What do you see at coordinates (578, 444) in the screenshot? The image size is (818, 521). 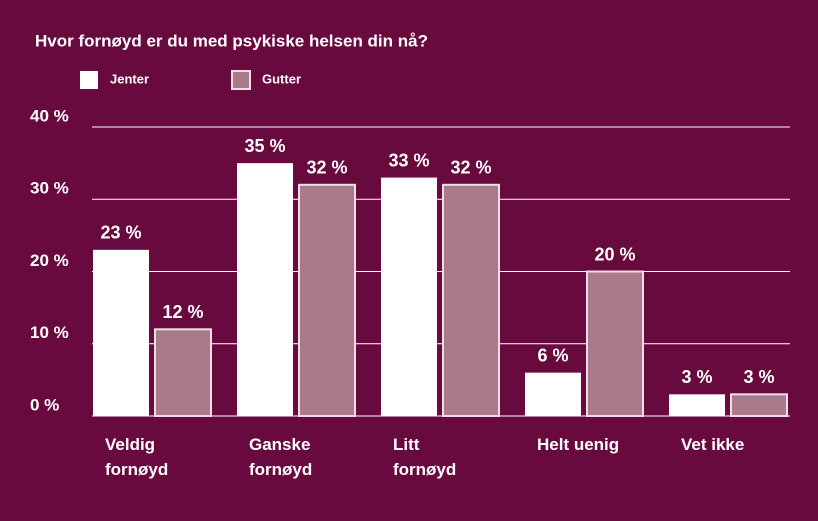 I see `x-tick-label: Helt uenig` at bounding box center [578, 444].